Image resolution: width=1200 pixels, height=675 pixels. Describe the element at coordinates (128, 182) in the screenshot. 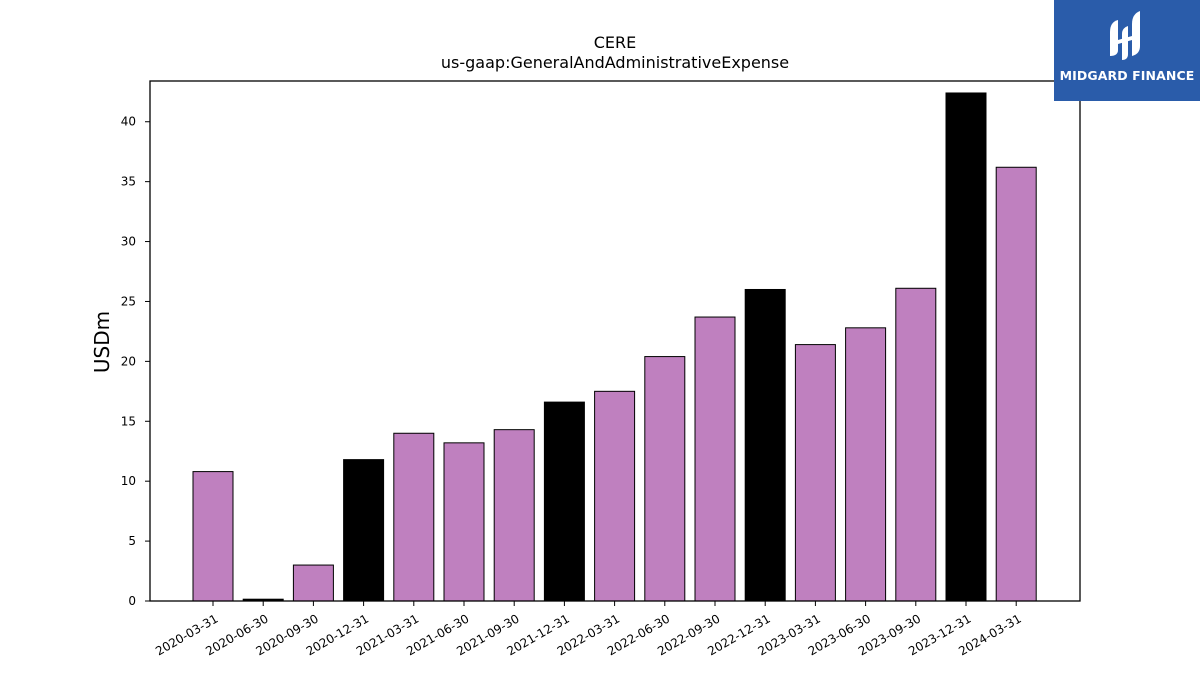

I see `y-tick-label: 35` at that location.